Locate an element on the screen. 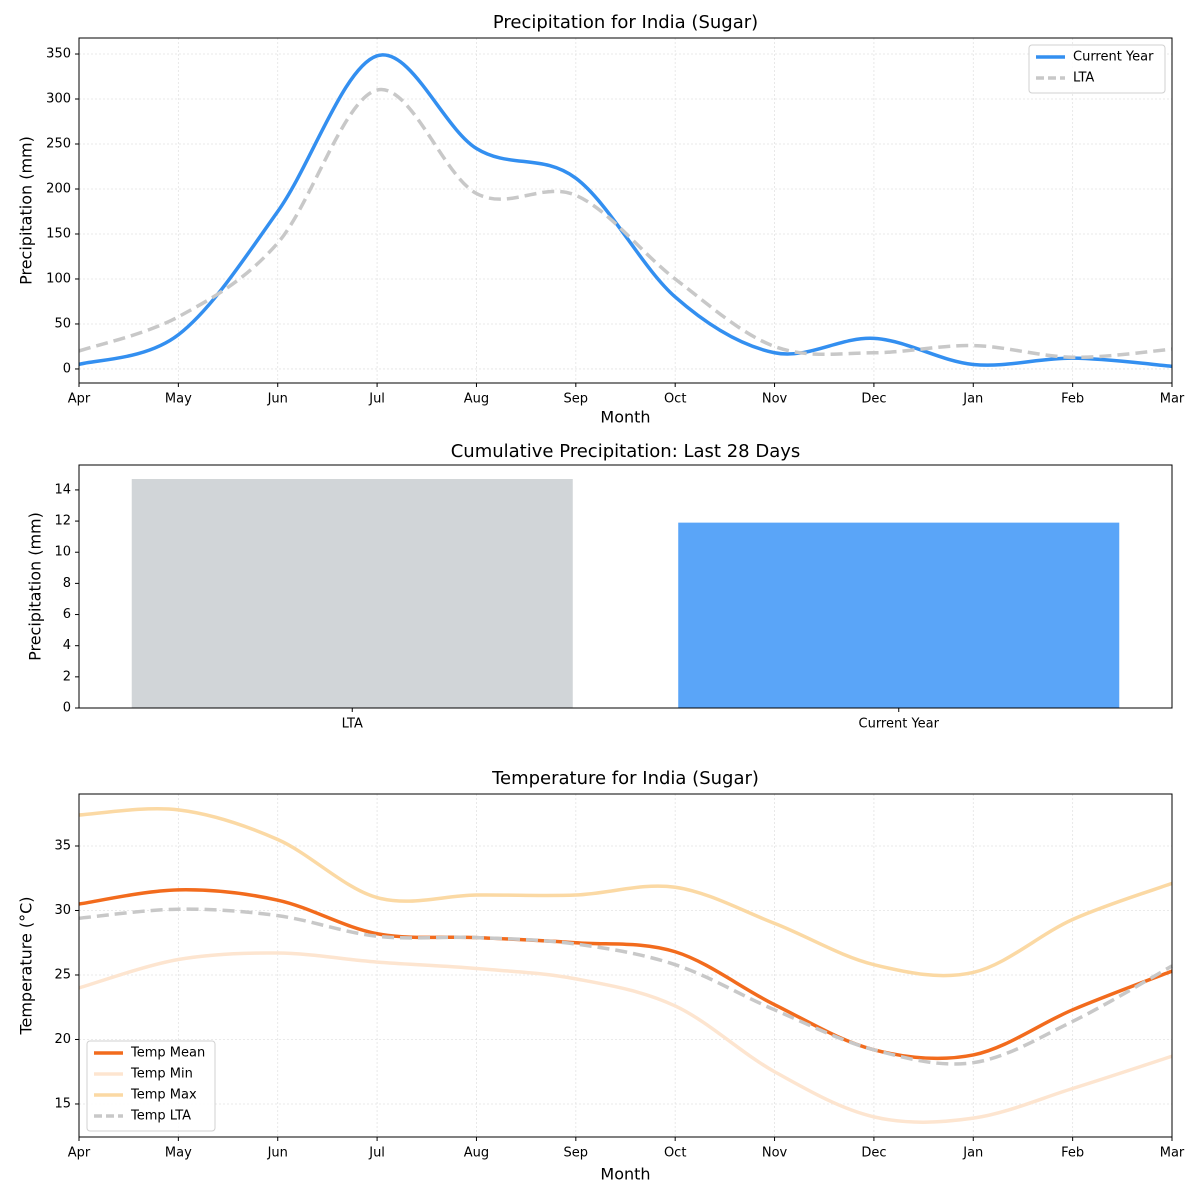 The image size is (1200, 1200). y-tick-label: 250 is located at coordinates (58, 144).